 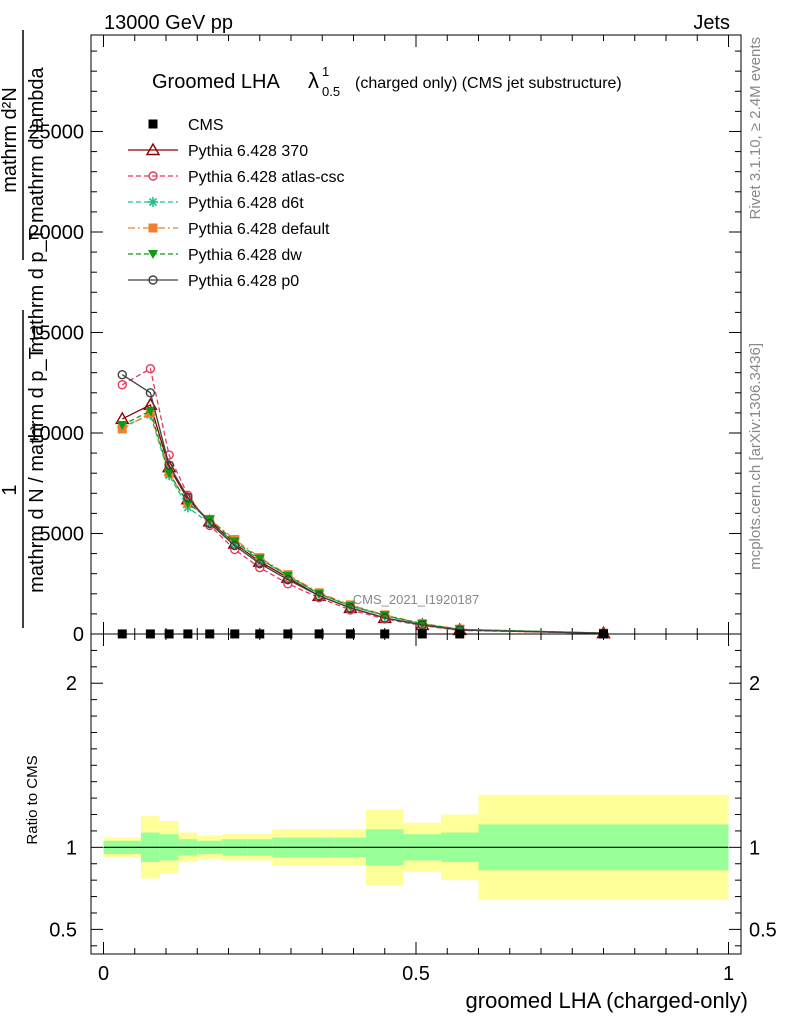 I want to click on title-lambda: λ, so click(x=313, y=80).